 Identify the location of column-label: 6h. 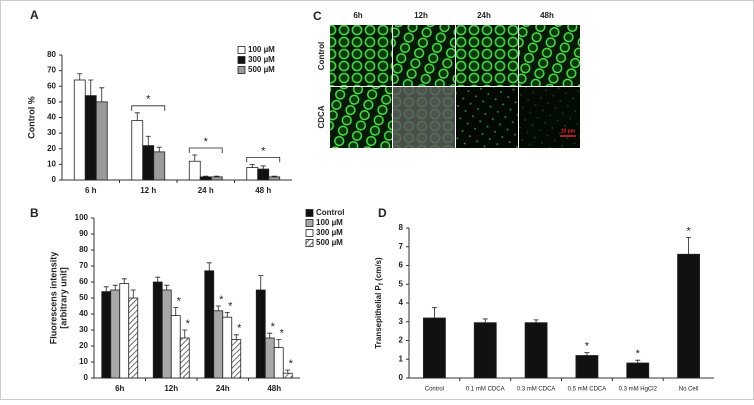
(357, 15).